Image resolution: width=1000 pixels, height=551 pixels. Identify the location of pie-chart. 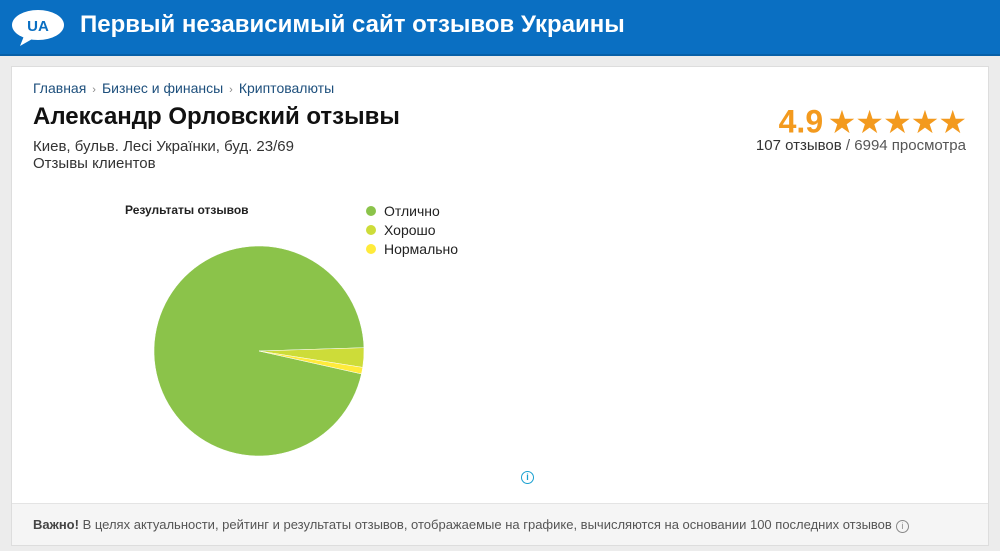
(259, 351).